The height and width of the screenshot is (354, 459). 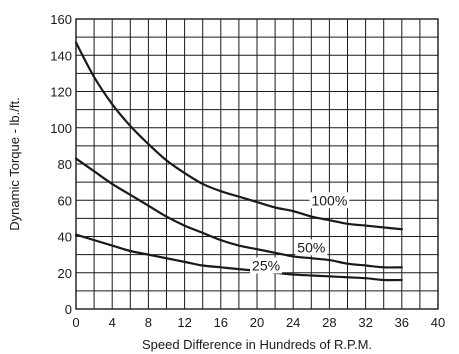 I want to click on series-label-50pct: 50%, so click(x=311, y=247).